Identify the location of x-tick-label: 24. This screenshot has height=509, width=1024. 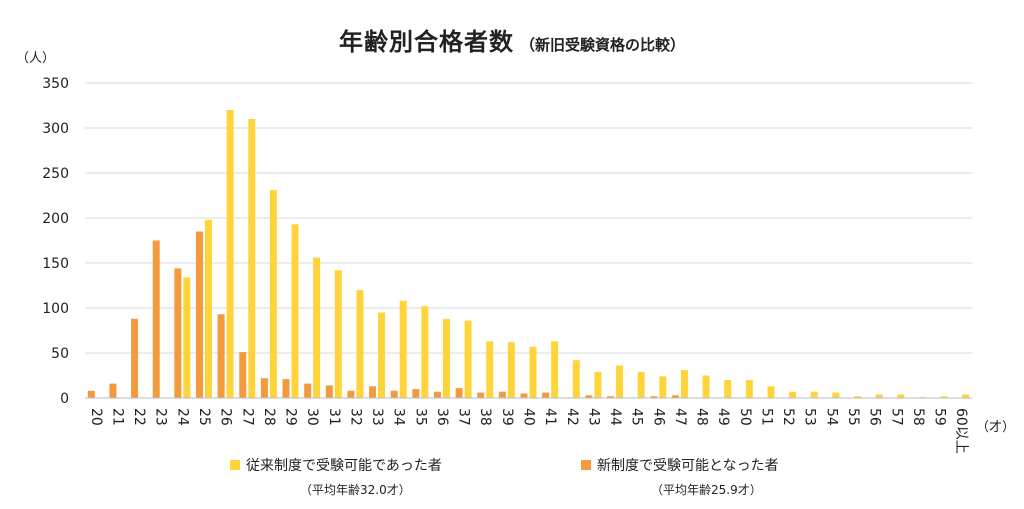
(182, 417).